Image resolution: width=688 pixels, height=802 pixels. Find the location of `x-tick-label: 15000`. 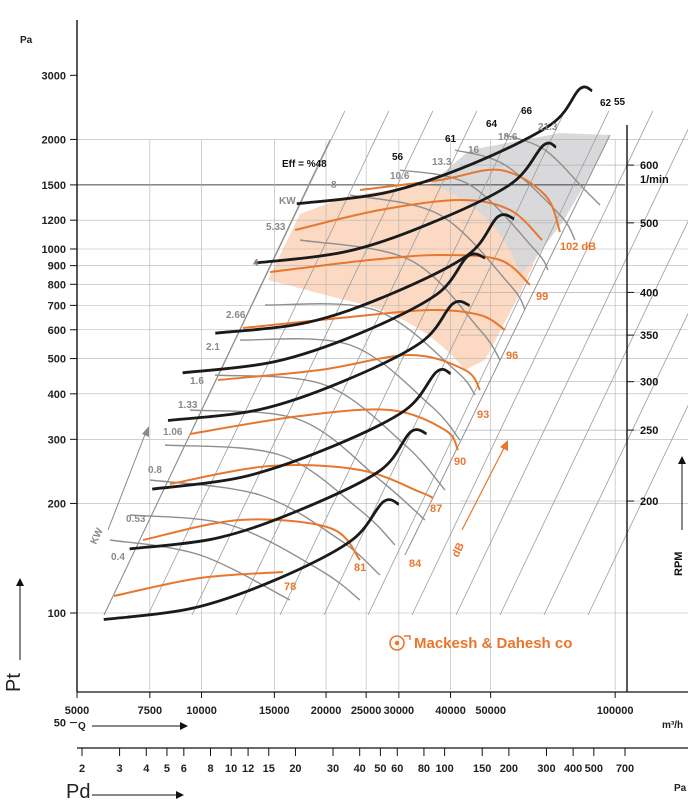

x-tick-label: 15000 is located at coordinates (274, 711).